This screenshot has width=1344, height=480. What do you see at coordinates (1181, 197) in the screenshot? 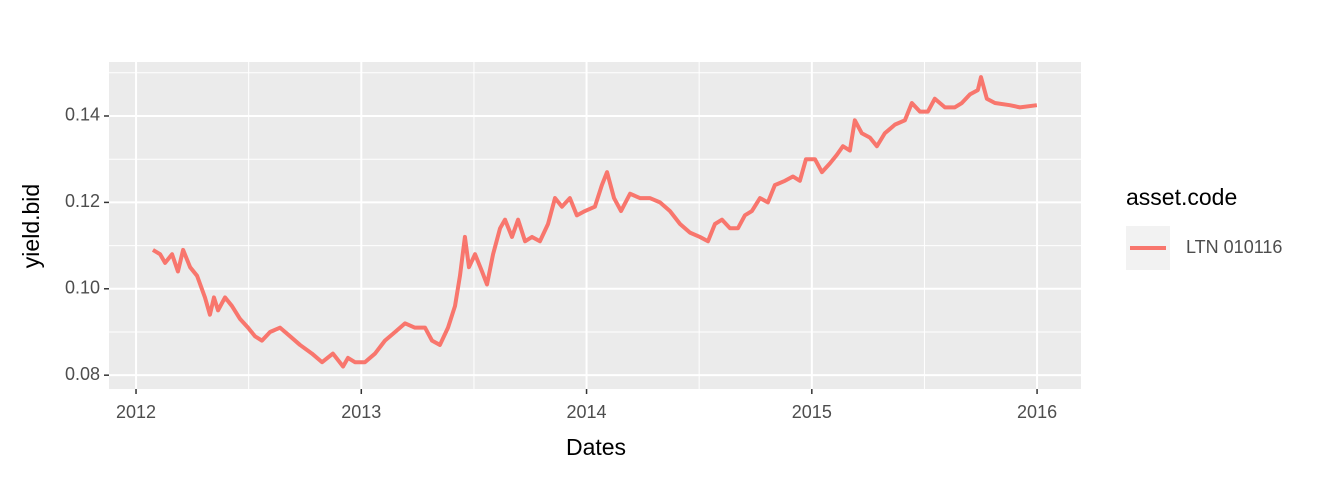
I see `legend-title: asset.code` at bounding box center [1181, 197].